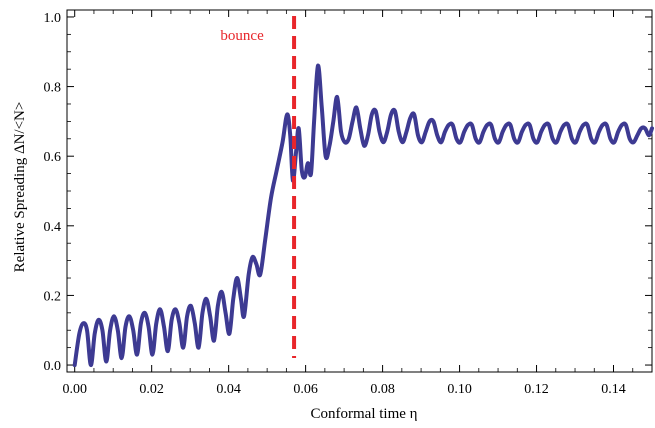 Image resolution: width=655 pixels, height=428 pixels. What do you see at coordinates (228, 389) in the screenshot?
I see `x-tick-label: 0.04` at bounding box center [228, 389].